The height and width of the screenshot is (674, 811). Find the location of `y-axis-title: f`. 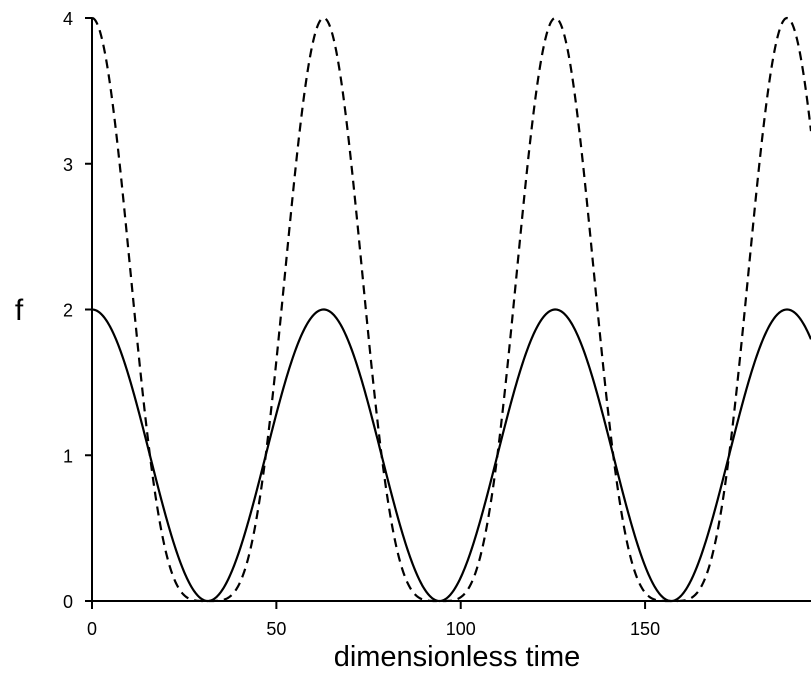

y-axis-title: f is located at coordinates (19, 310).